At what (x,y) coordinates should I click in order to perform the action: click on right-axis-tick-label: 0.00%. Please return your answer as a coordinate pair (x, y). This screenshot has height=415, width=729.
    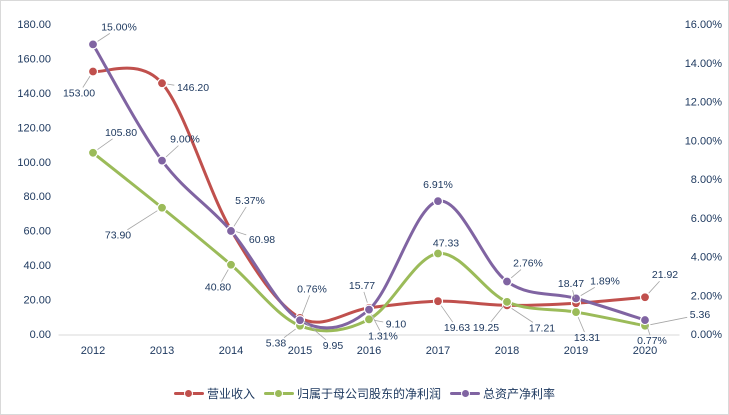
    Looking at the image, I should click on (706, 335).